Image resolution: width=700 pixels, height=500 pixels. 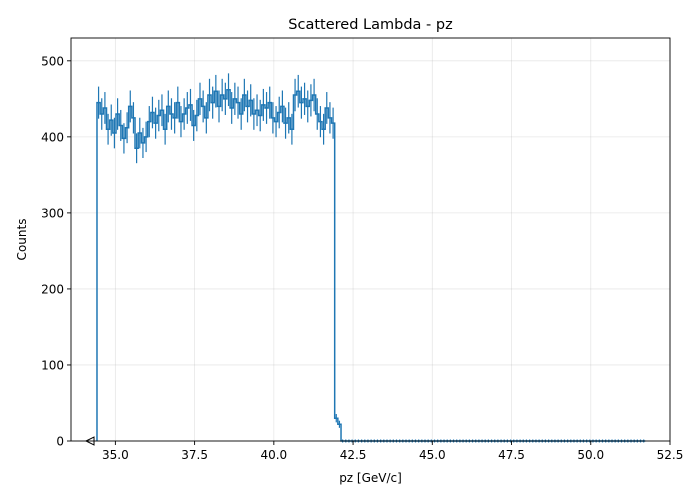 What do you see at coordinates (590, 455) in the screenshot?
I see `x-tick-label: 50.0` at bounding box center [590, 455].